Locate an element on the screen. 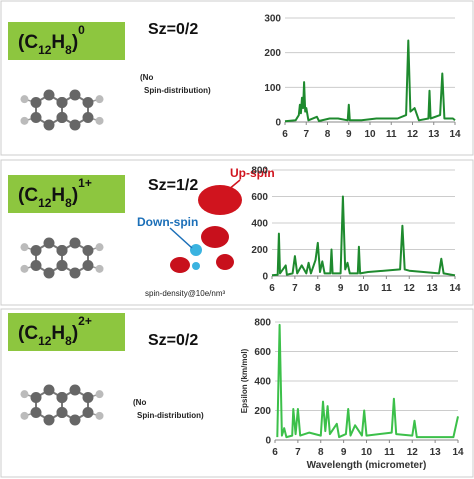 The height and width of the screenshot is (479, 474). up-spin-label: Up-spin is located at coordinates (252, 173).